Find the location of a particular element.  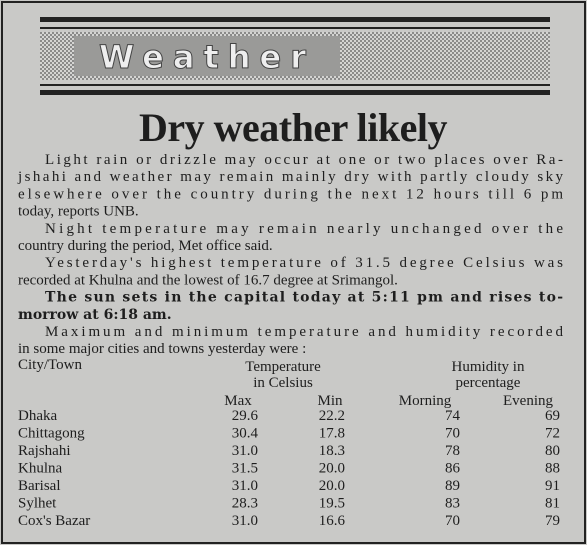

table-cell: 89 is located at coordinates (452, 486).